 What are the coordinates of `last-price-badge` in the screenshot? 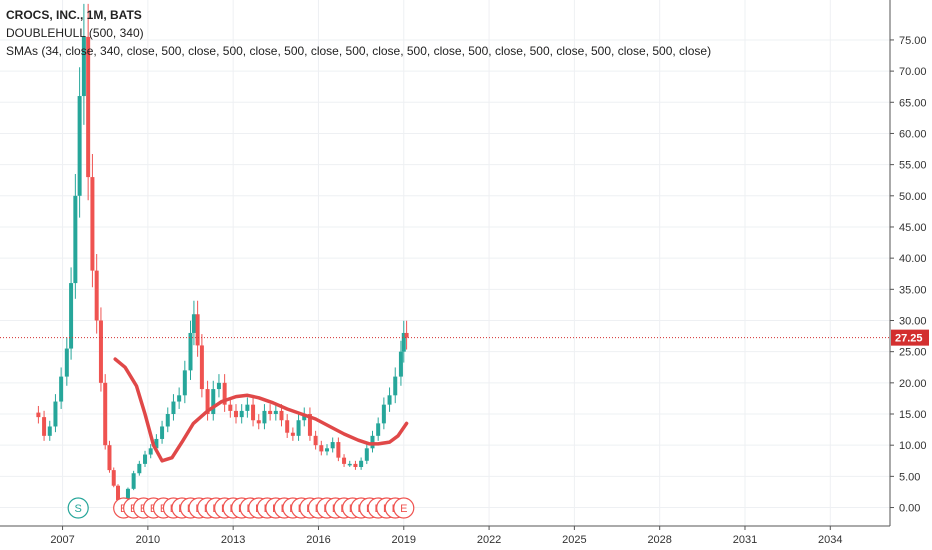 It's located at (910, 337).